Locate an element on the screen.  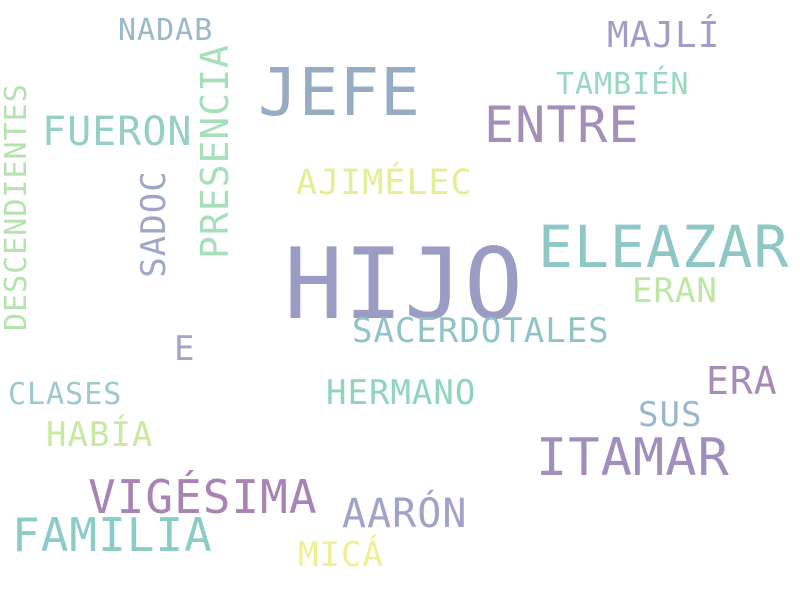
word-ajimelec: AJIMÉLEC is located at coordinates (384, 183).